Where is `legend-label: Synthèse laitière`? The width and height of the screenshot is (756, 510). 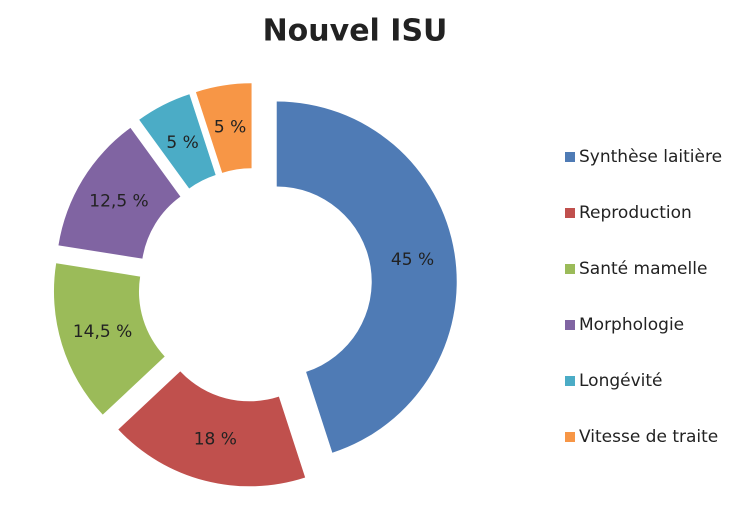 legend-label: Synthèse laitière is located at coordinates (650, 157).